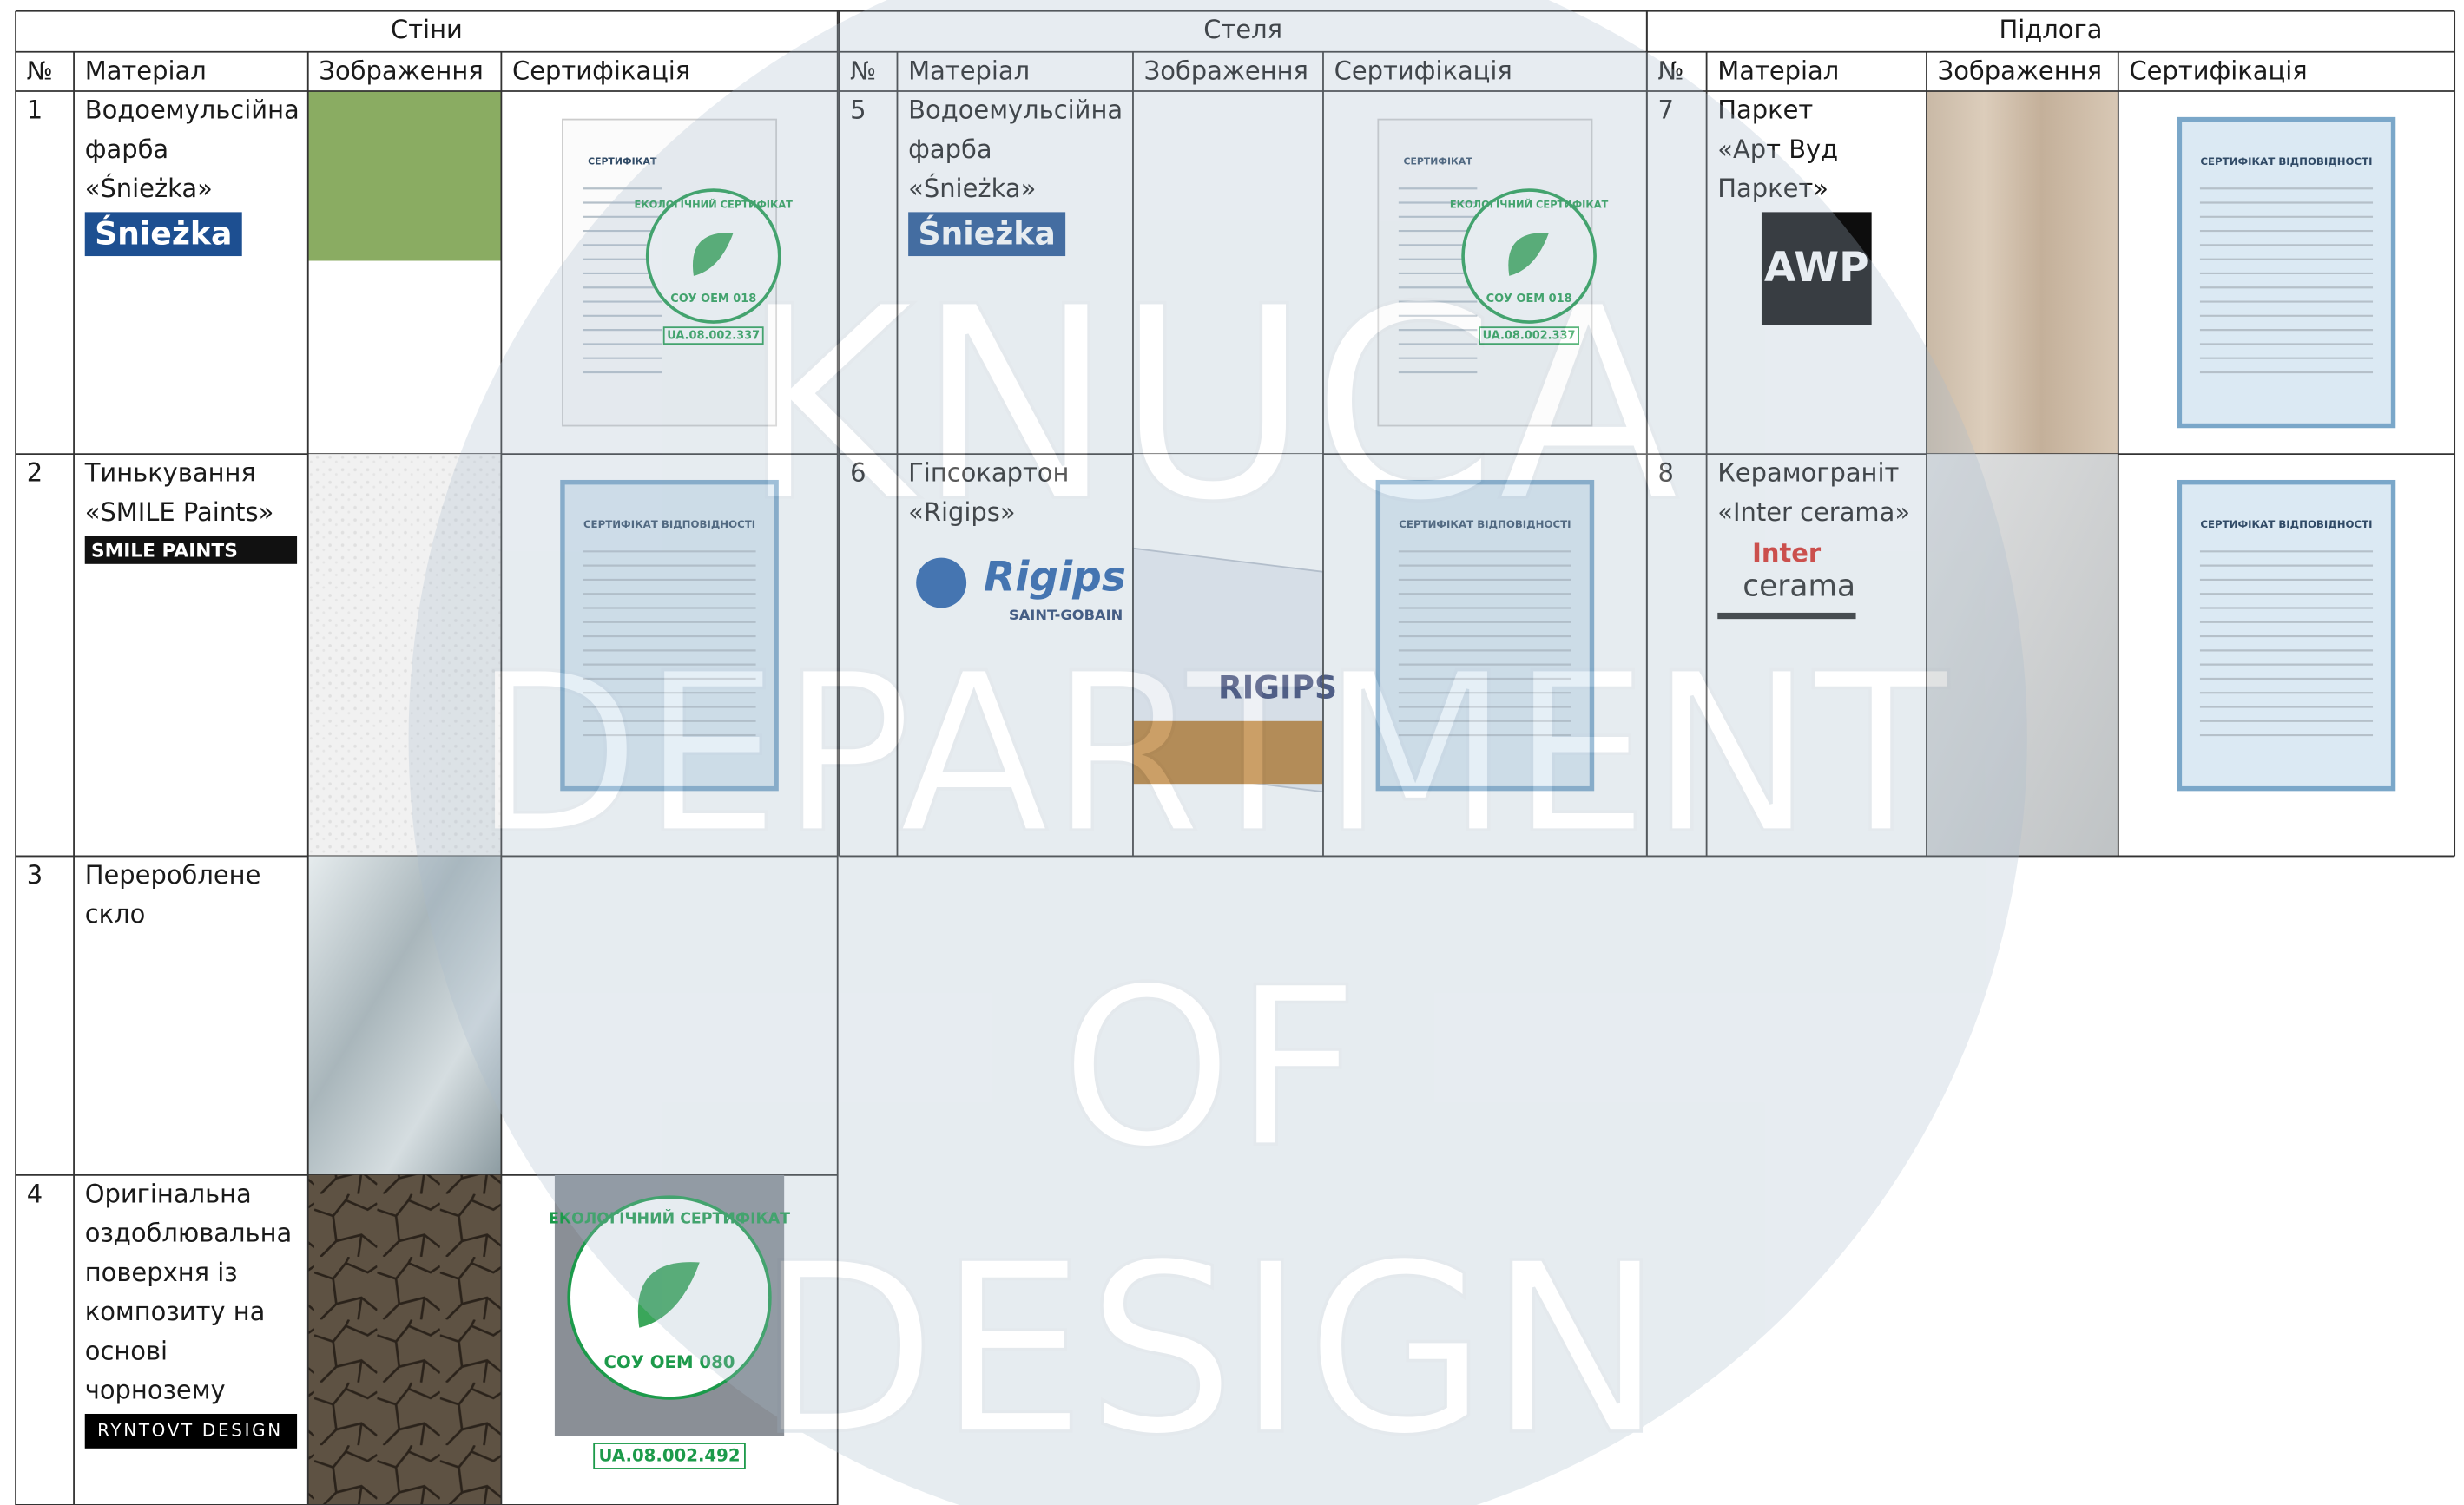 The image size is (2464, 1505). I want to click on image-text: RIGIPS, so click(1277, 687).